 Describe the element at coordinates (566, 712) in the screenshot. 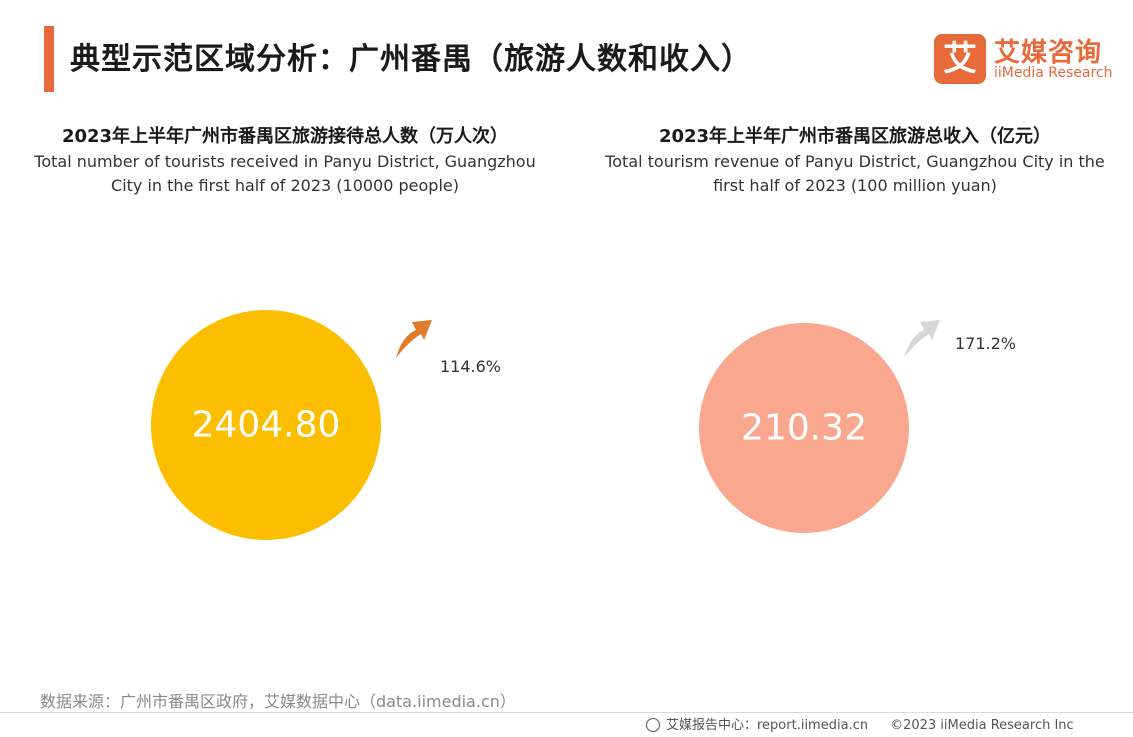

I see `footer-divider` at that location.